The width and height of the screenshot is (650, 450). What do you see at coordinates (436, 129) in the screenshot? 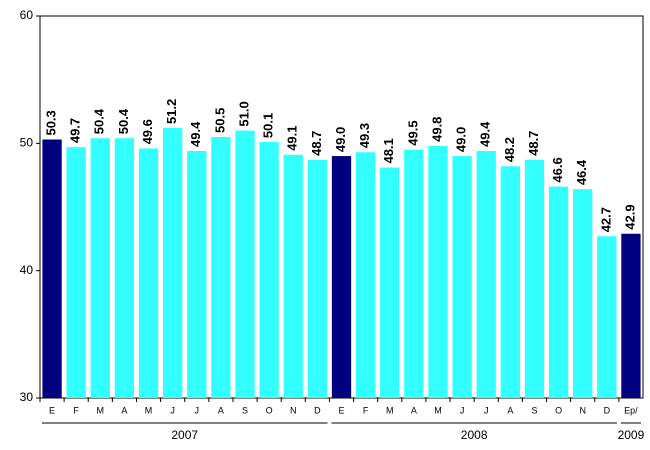
I see `value-label: 49.8` at bounding box center [436, 129].